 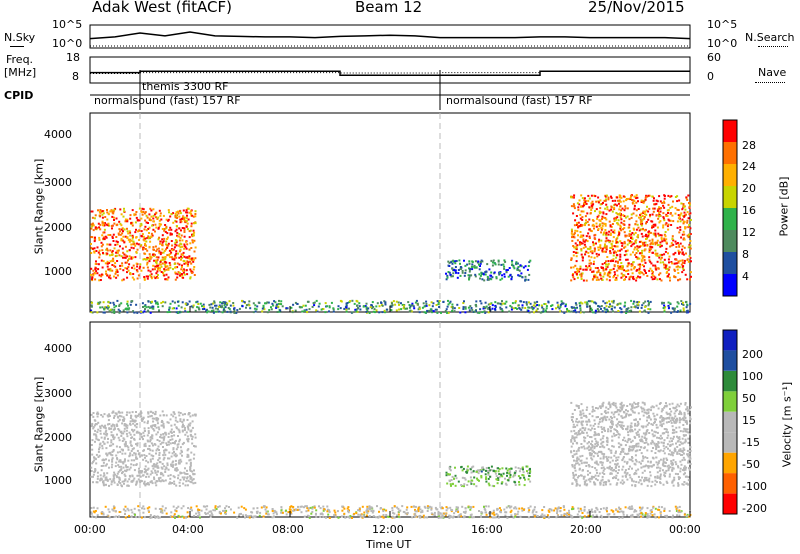 I want to click on velocity-cbar-tick: -200, so click(x=754, y=508).